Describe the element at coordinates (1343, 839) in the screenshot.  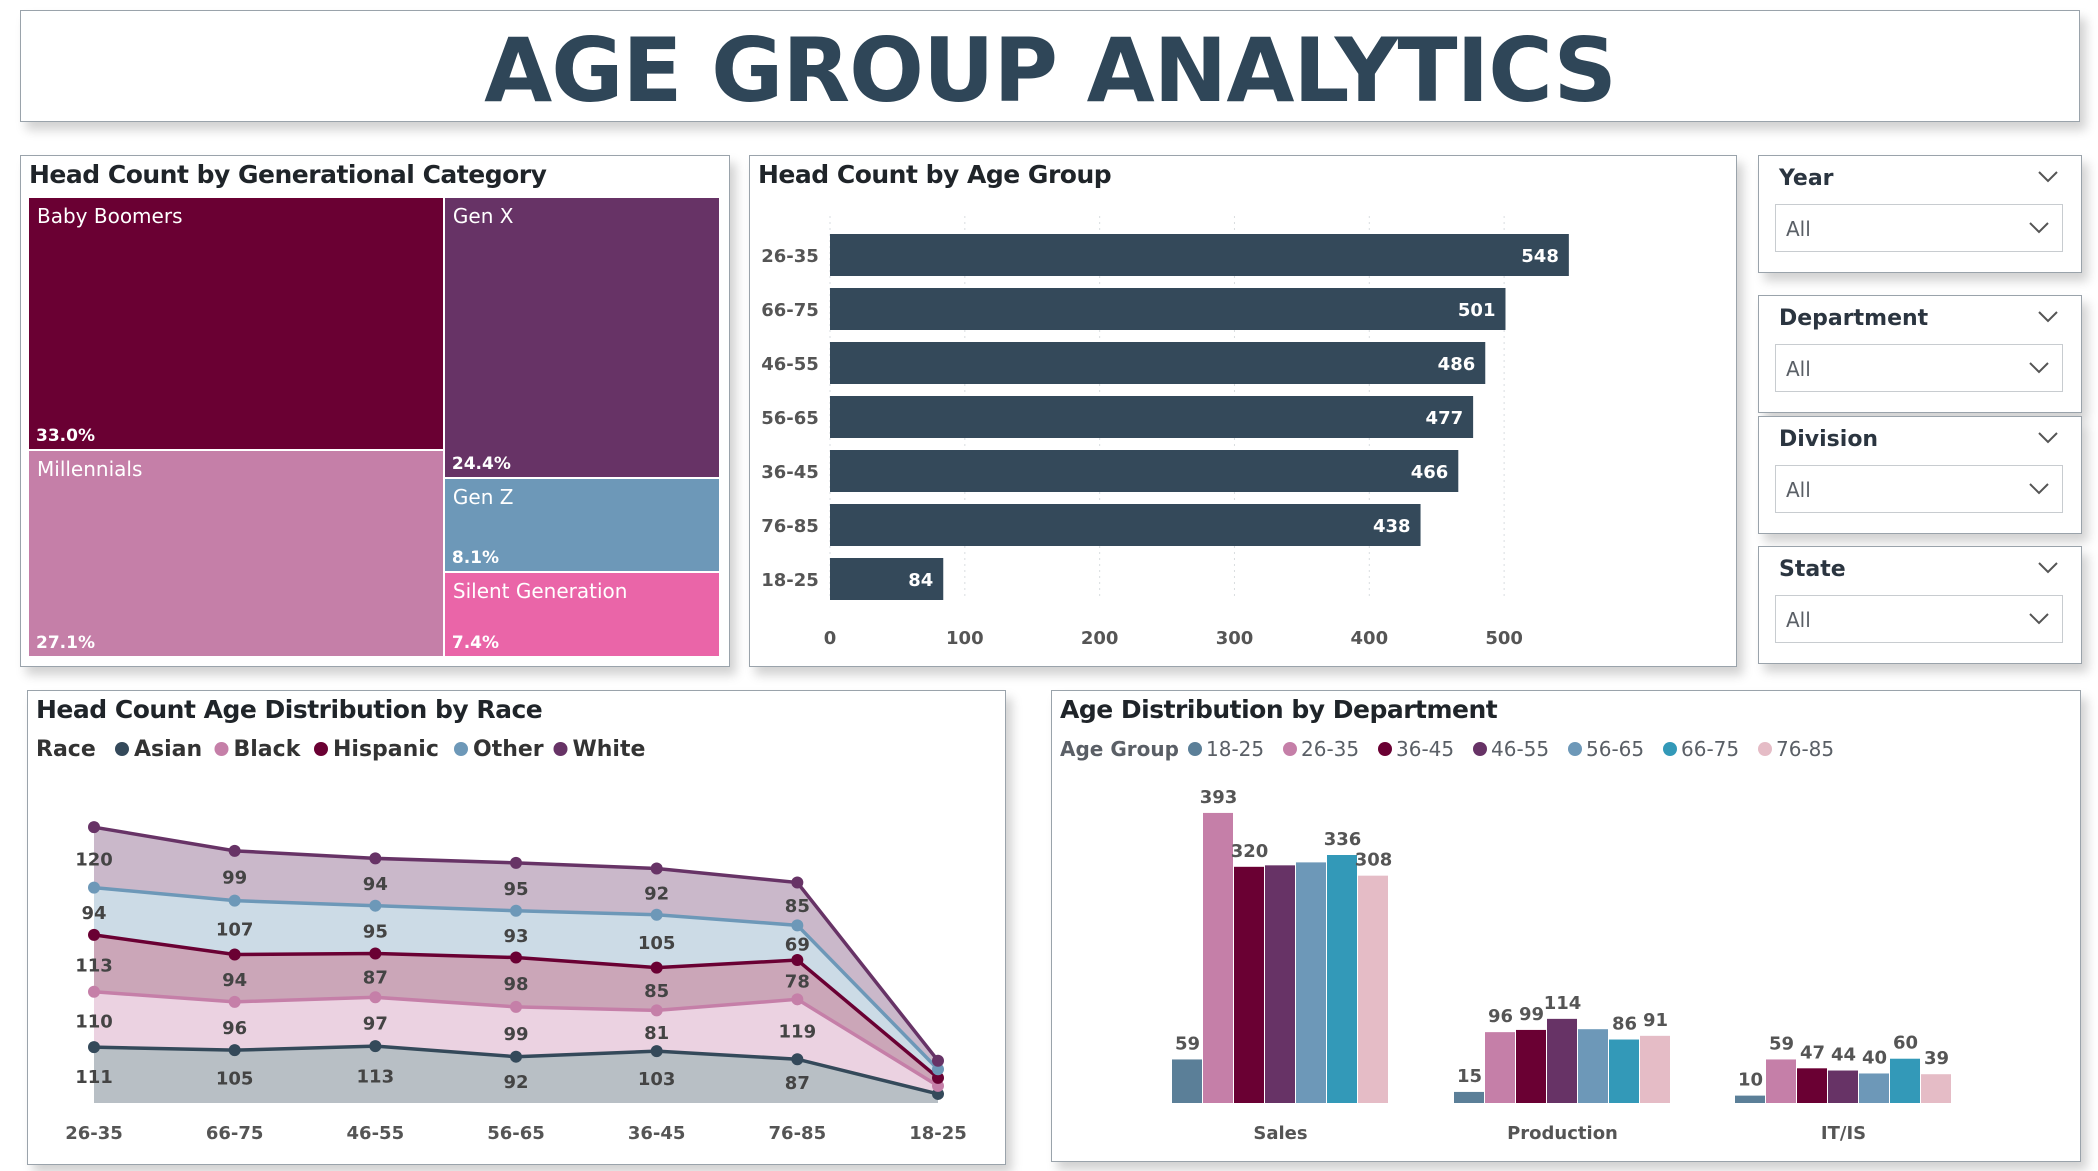
I see `column-data-label: 336` at that location.